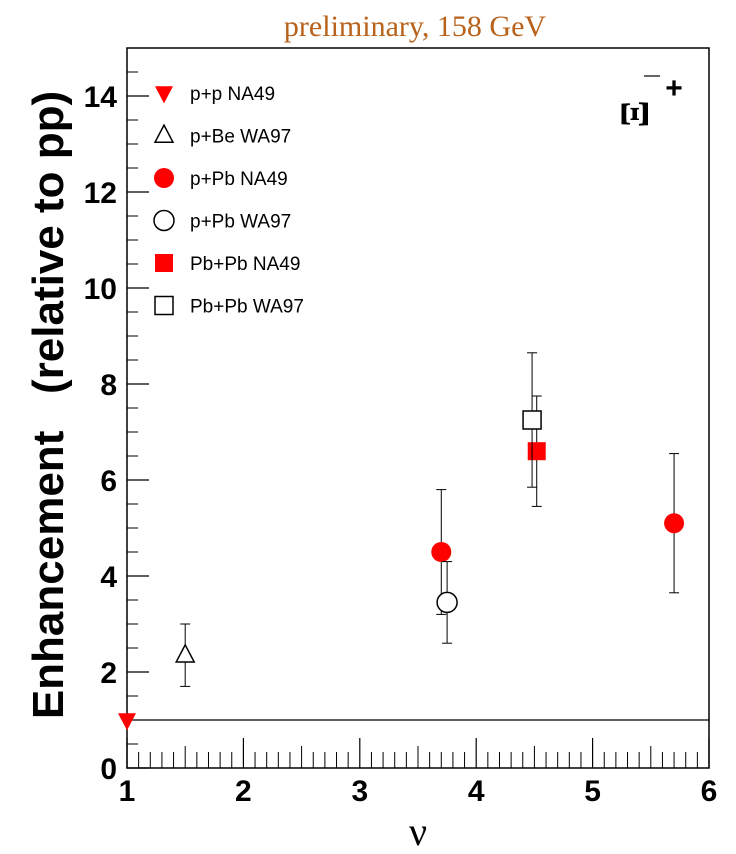 Image resolution: width=736 pixels, height=854 pixels. Describe the element at coordinates (634, 113) in the screenshot. I see `particle-symbol: Ξ` at that location.